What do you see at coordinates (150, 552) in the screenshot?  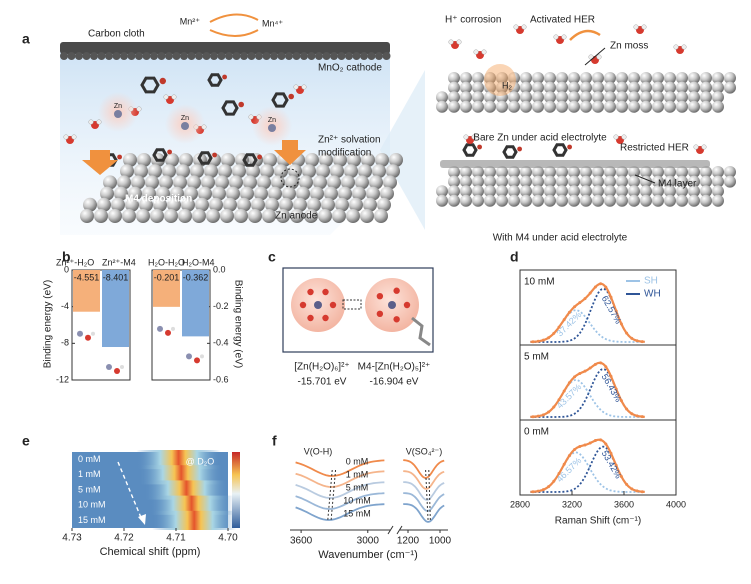 I see `label: Chemical shift (ppm)` at bounding box center [150, 552].